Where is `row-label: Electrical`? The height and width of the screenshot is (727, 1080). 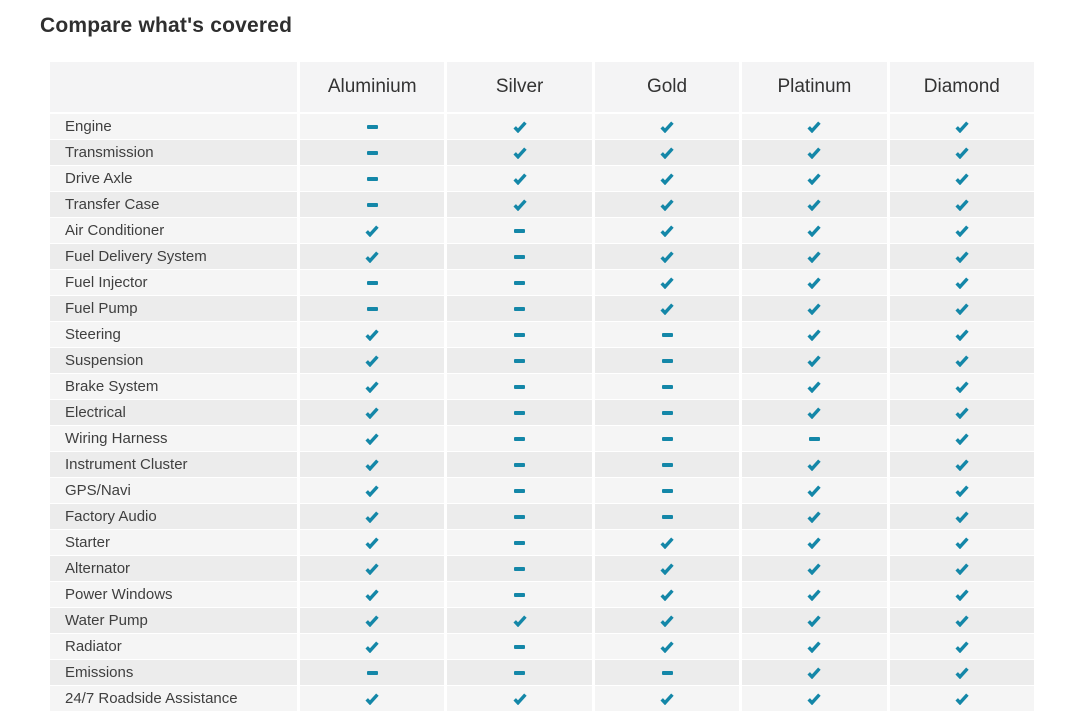
row-label: Electrical is located at coordinates (95, 412).